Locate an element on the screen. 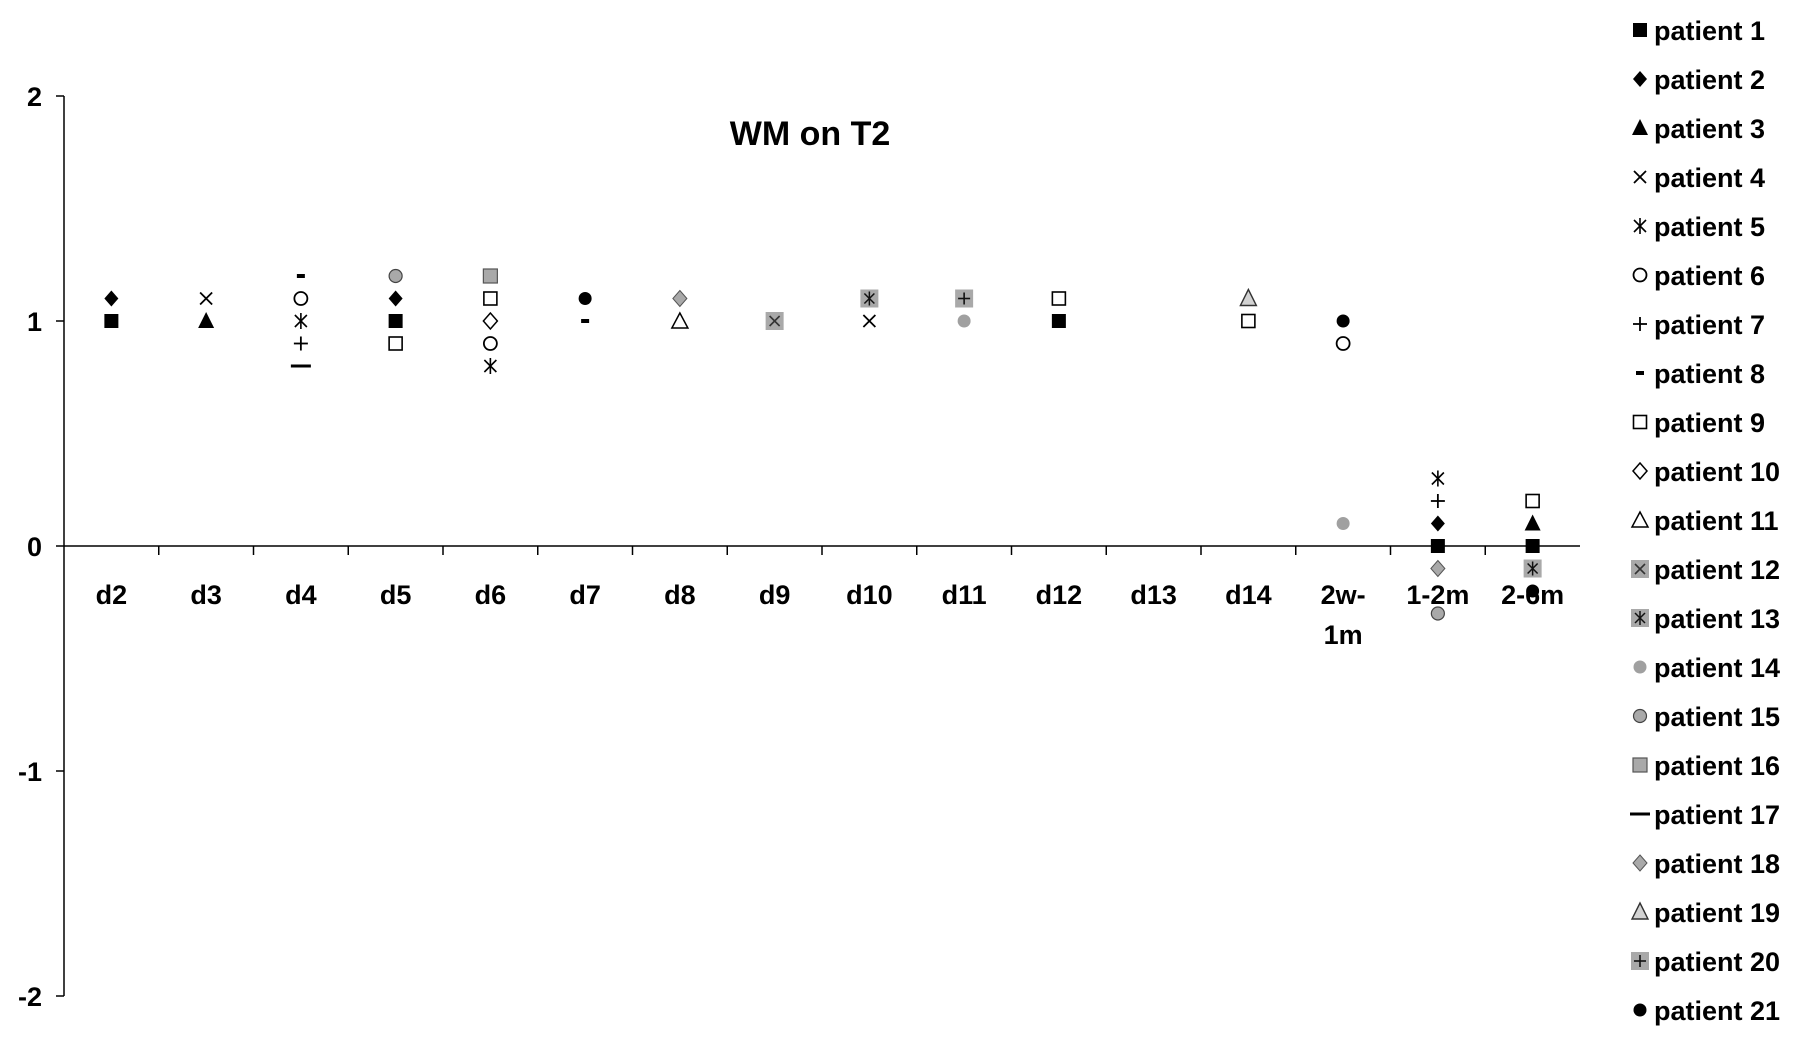 This screenshot has width=1800, height=1041. x-tick-label: d9 is located at coordinates (775, 595).